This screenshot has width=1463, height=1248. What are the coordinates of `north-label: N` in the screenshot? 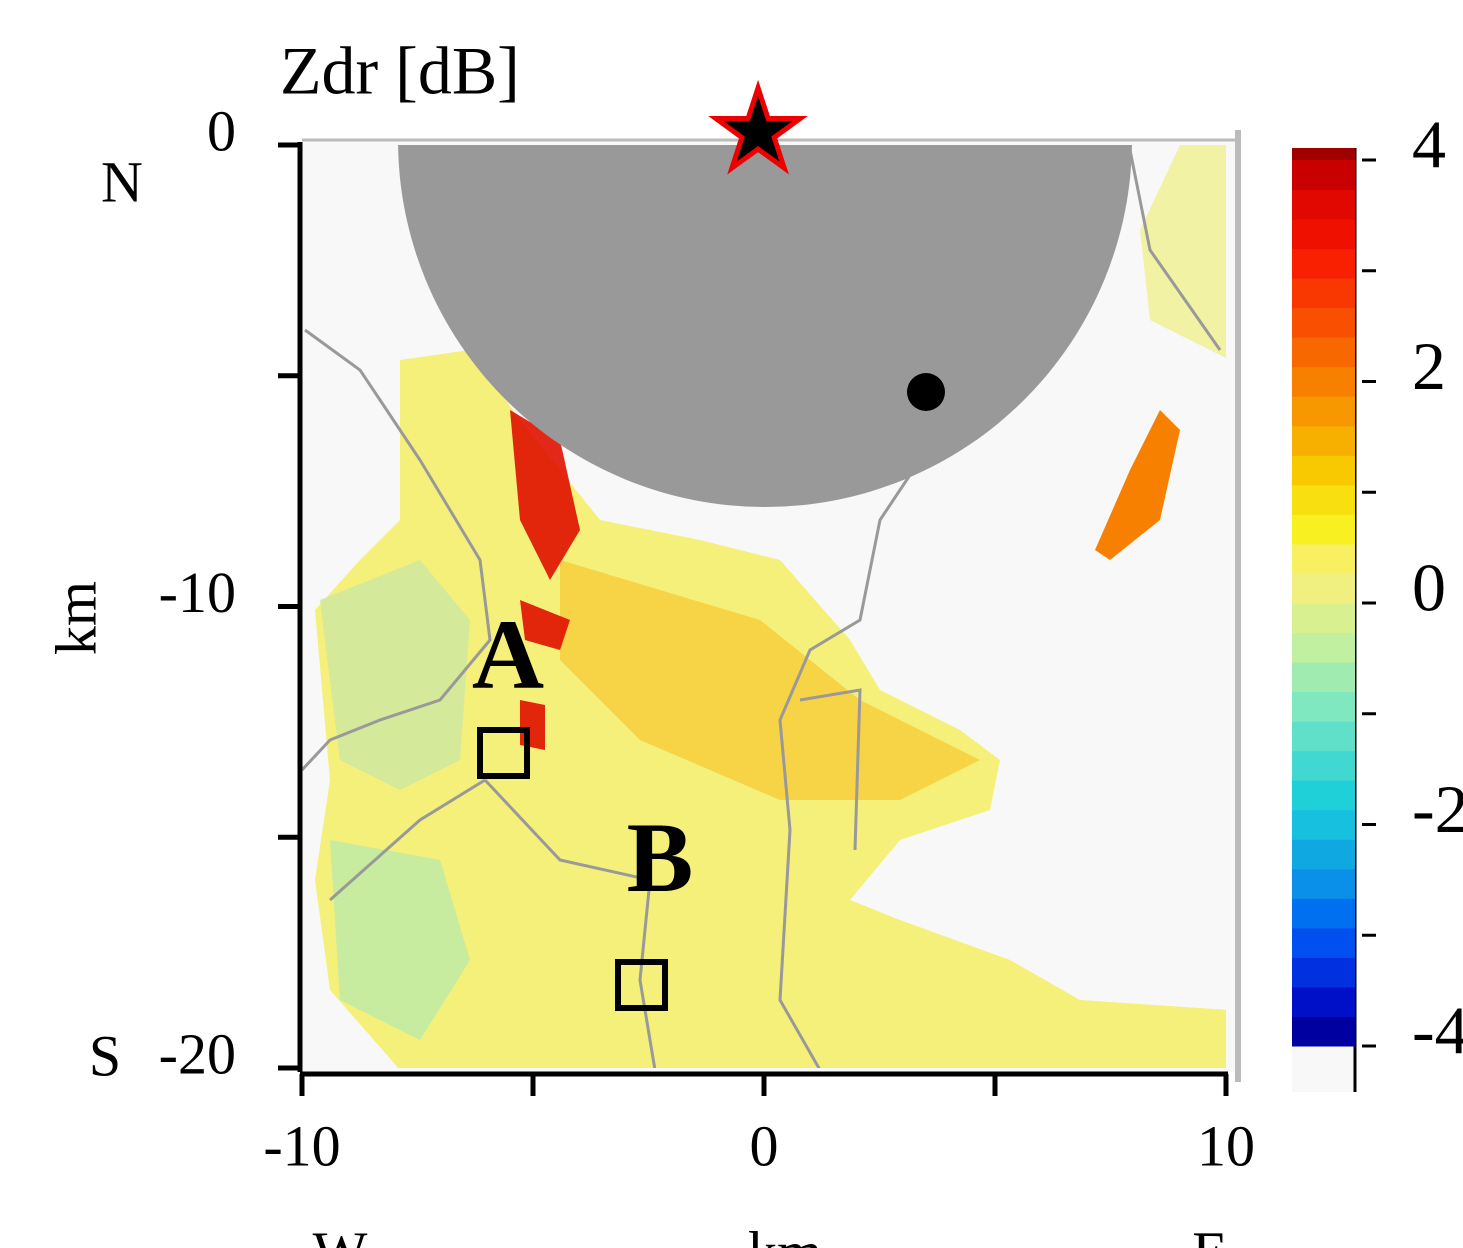 It's located at (122, 181).